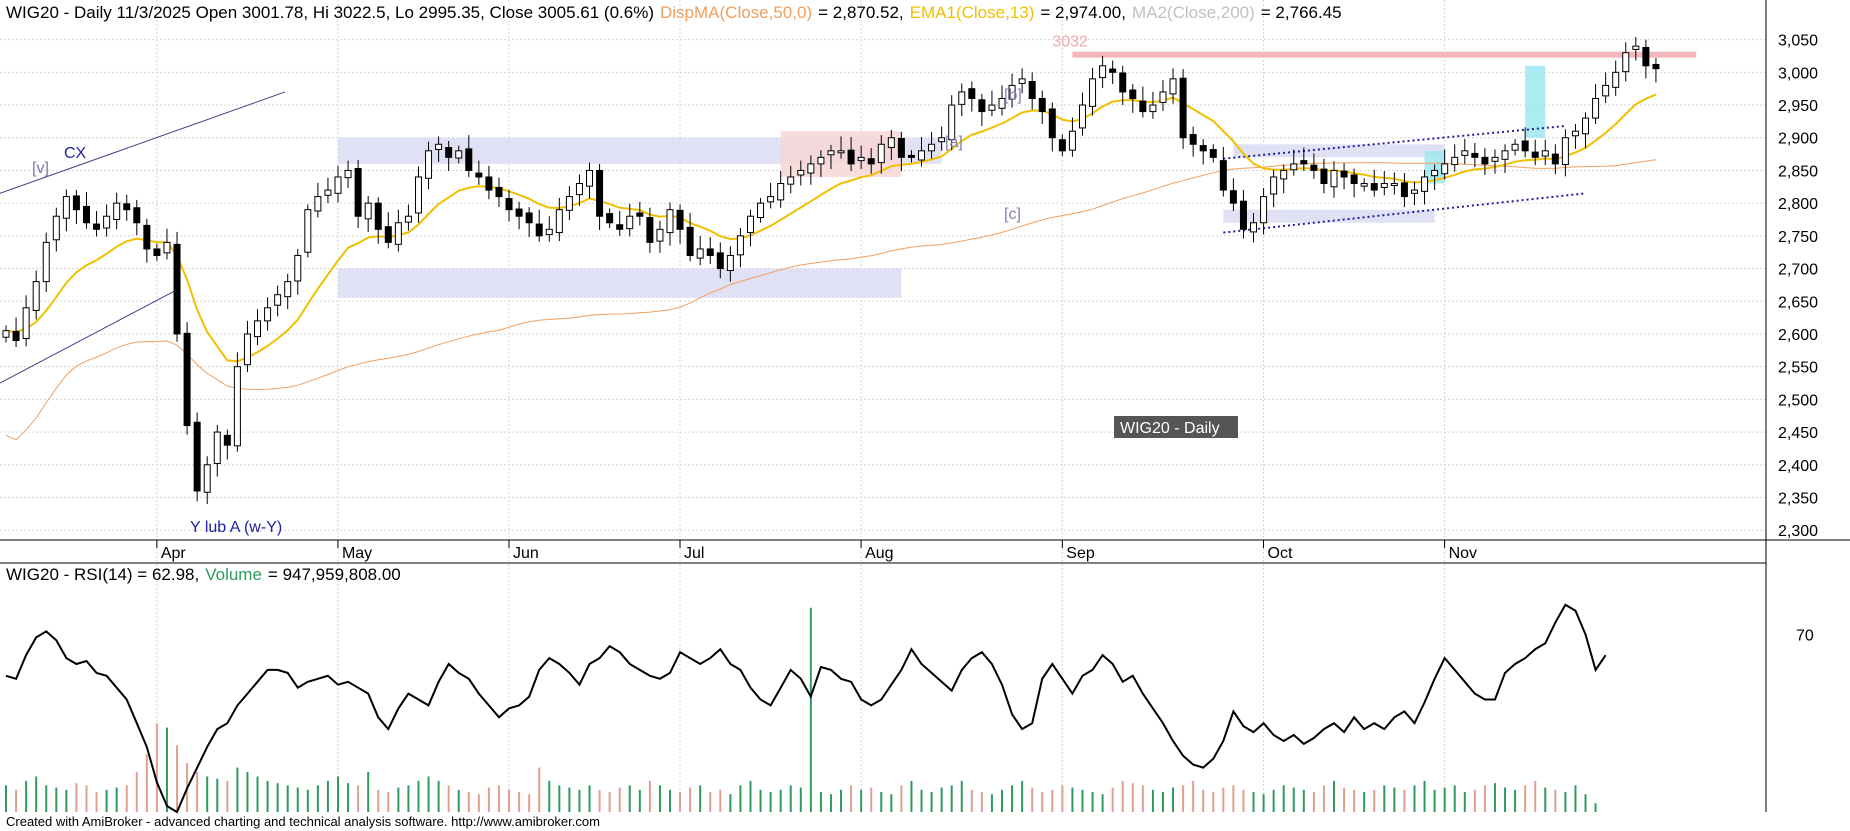  What do you see at coordinates (694, 553) in the screenshot?
I see `x-tick-label: Jul` at bounding box center [694, 553].